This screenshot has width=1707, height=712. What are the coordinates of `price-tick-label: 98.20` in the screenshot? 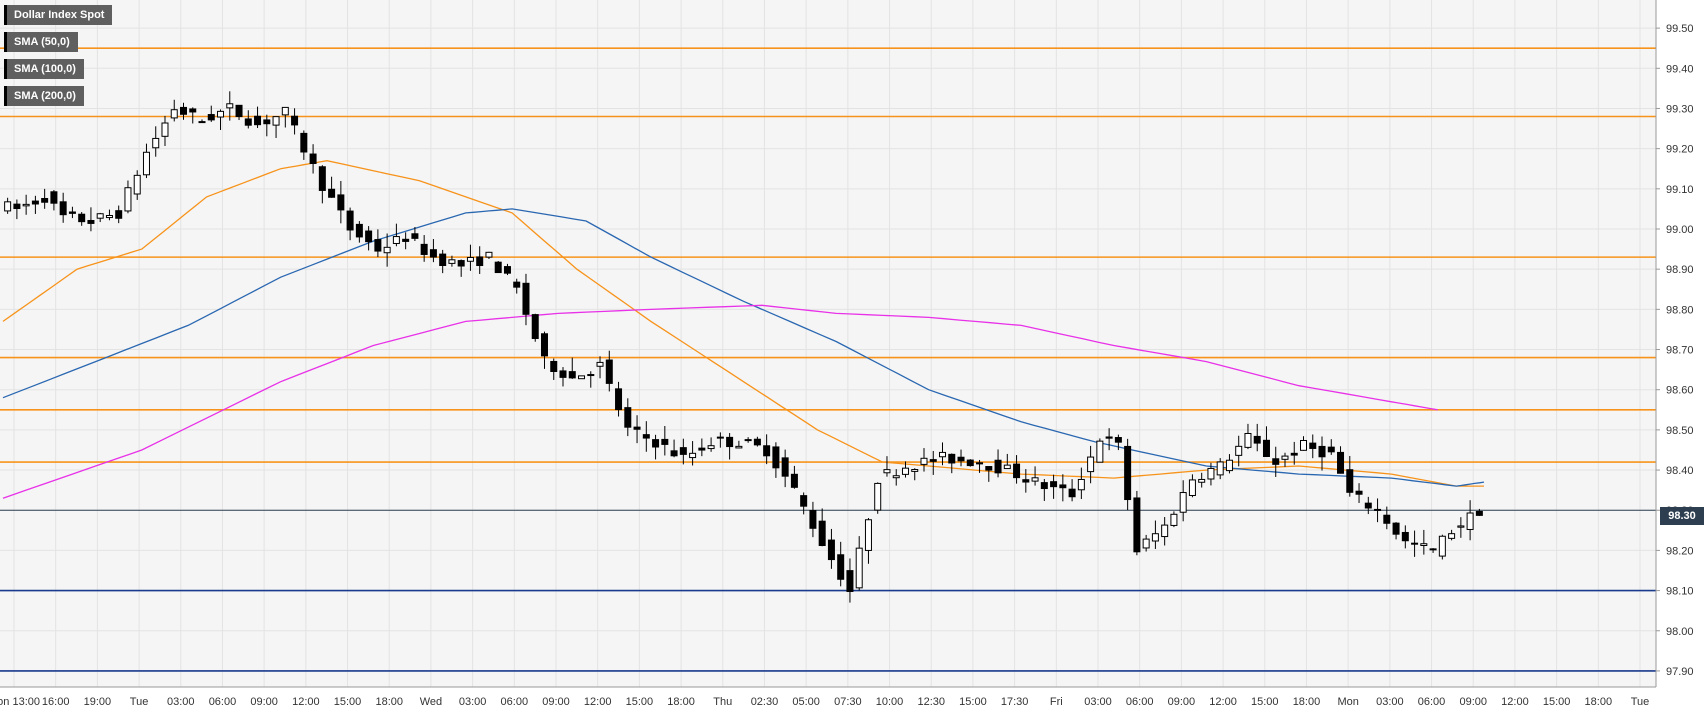 It's located at (1680, 551).